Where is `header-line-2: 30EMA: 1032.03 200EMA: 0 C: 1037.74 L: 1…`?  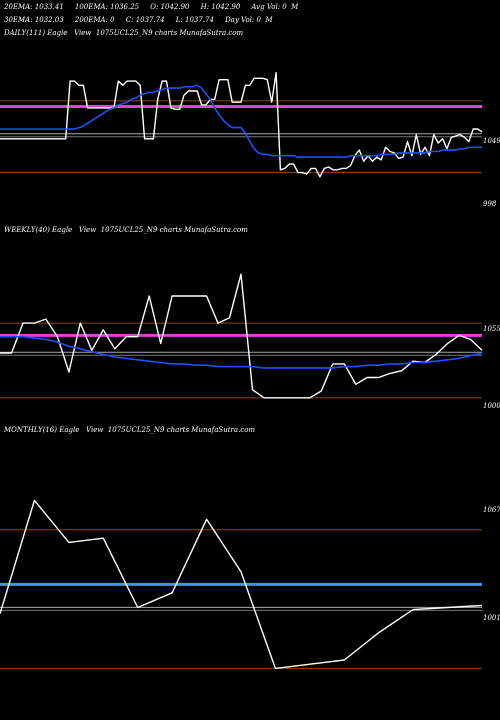
header-line-2: 30EMA: 1032.03 200EMA: 0 C: 1037.74 L: 1… is located at coordinates (138, 20).